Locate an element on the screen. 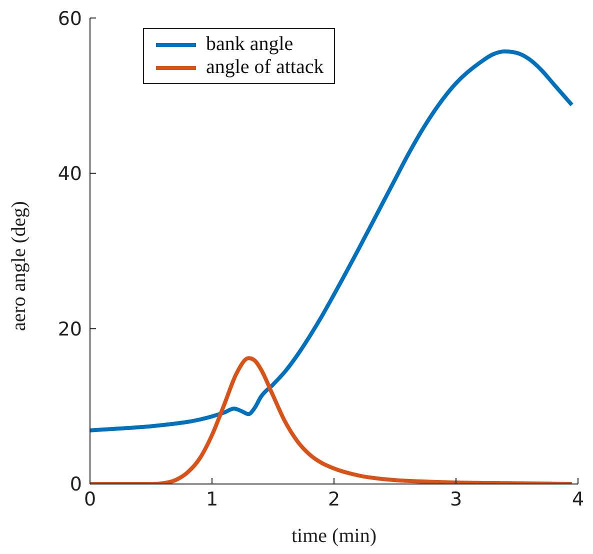 The width and height of the screenshot is (593, 554). x-tick-label: 4 is located at coordinates (578, 499).